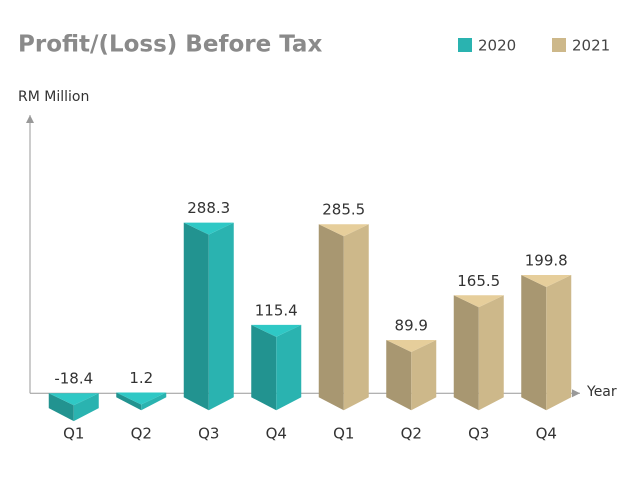  Describe the element at coordinates (141, 378) in the screenshot. I see `data-label: 1.2` at that location.